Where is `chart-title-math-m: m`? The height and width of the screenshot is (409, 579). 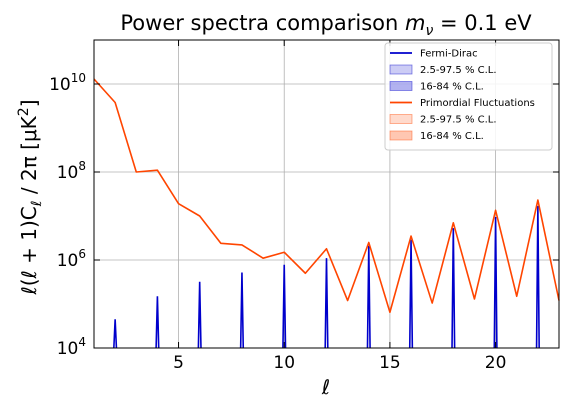
chart-title-math-m: m is located at coordinates (415, 23).